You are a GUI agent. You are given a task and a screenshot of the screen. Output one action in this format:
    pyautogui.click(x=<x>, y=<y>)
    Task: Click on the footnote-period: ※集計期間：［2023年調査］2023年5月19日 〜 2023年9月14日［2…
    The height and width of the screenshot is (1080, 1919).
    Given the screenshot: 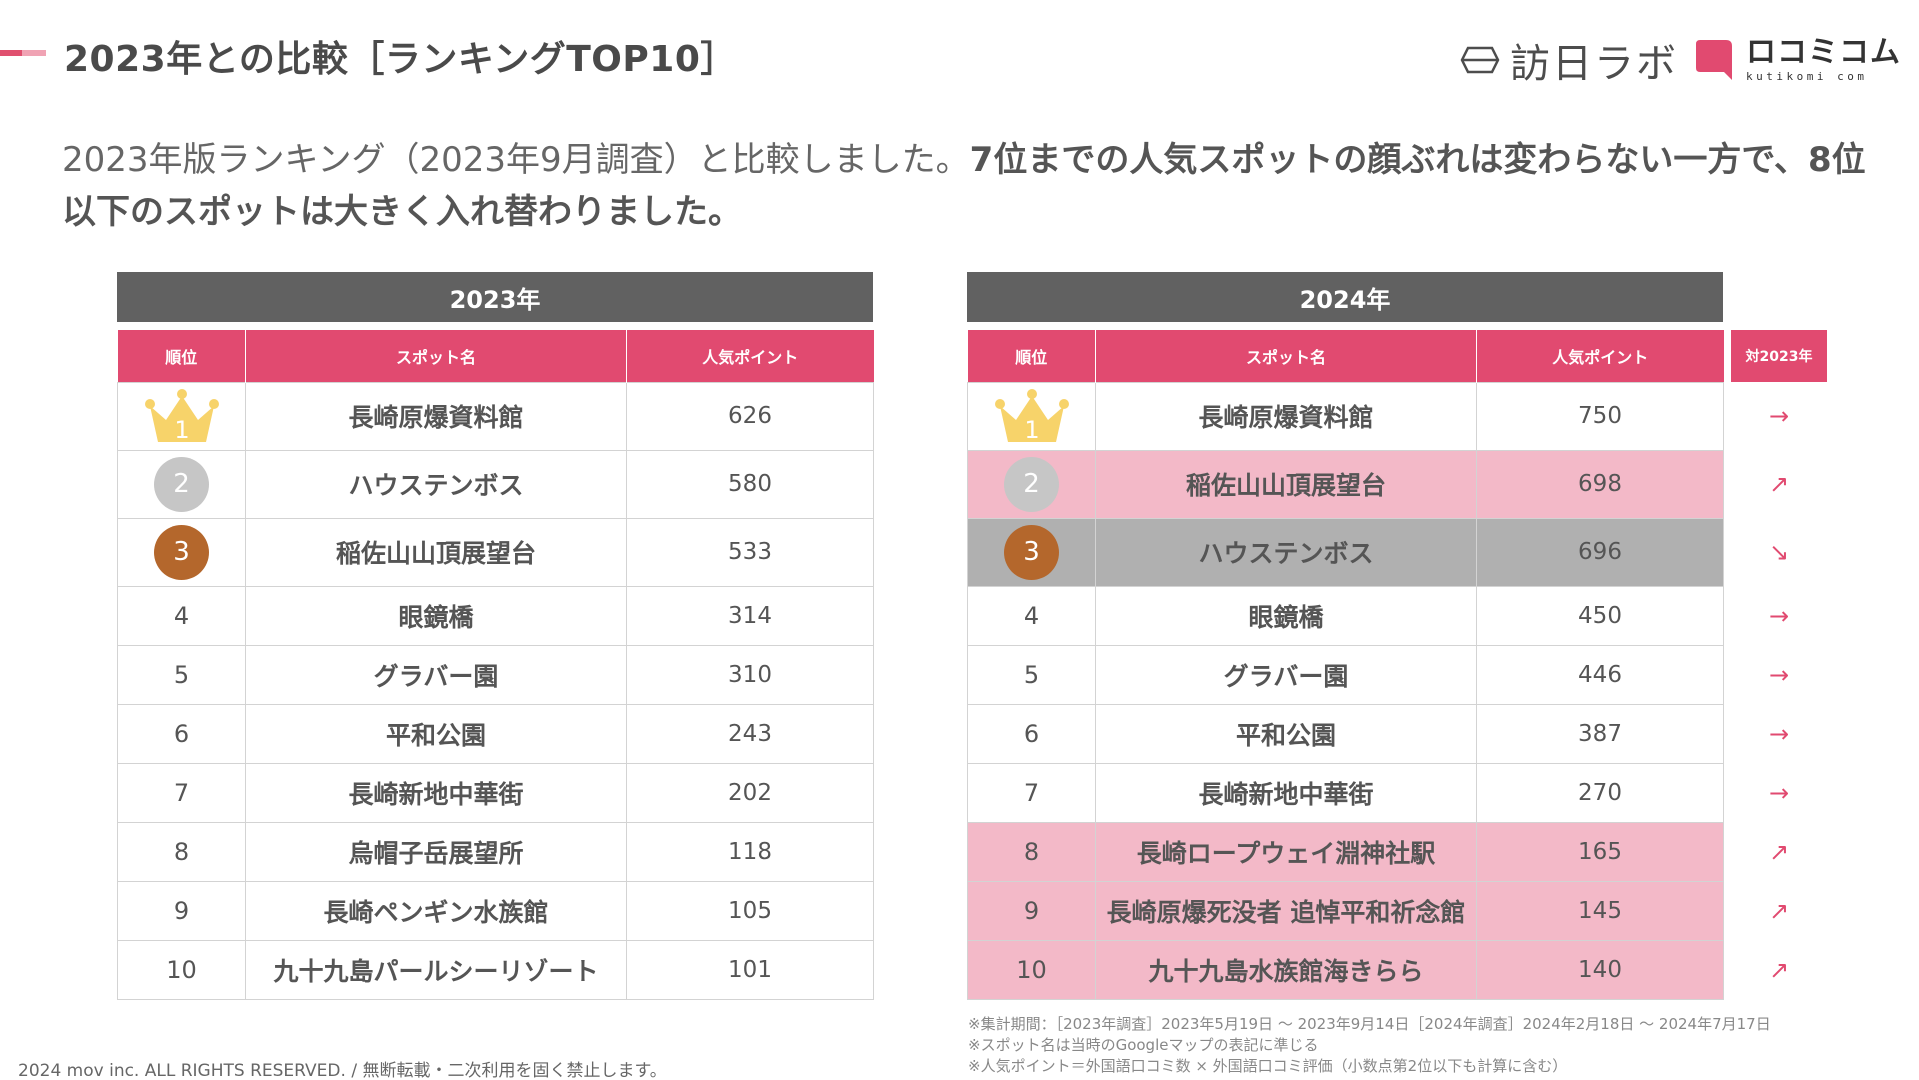 What is the action you would take?
    pyautogui.click(x=1369, y=1024)
    